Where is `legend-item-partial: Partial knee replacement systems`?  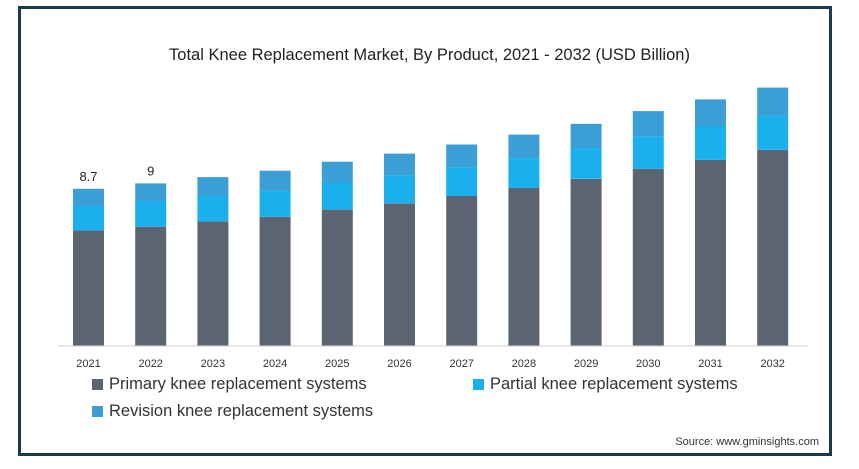 legend-item-partial: Partial knee replacement systems is located at coordinates (605, 384).